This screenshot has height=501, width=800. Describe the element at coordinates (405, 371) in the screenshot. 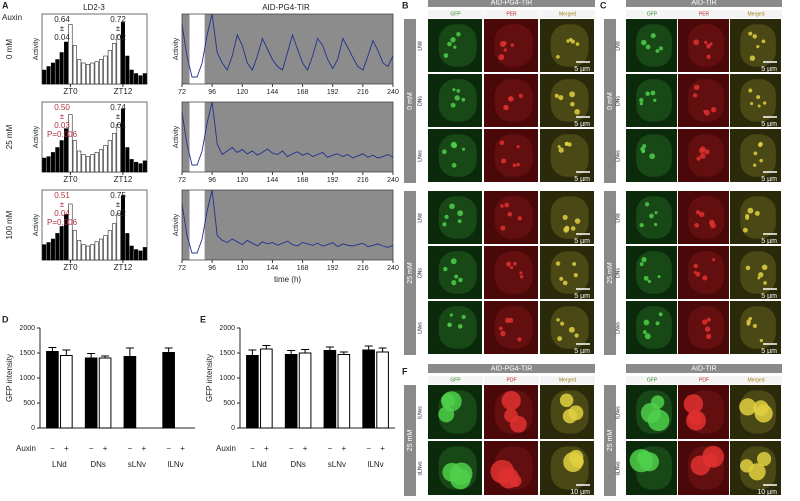

I see `panel-label: F` at that location.